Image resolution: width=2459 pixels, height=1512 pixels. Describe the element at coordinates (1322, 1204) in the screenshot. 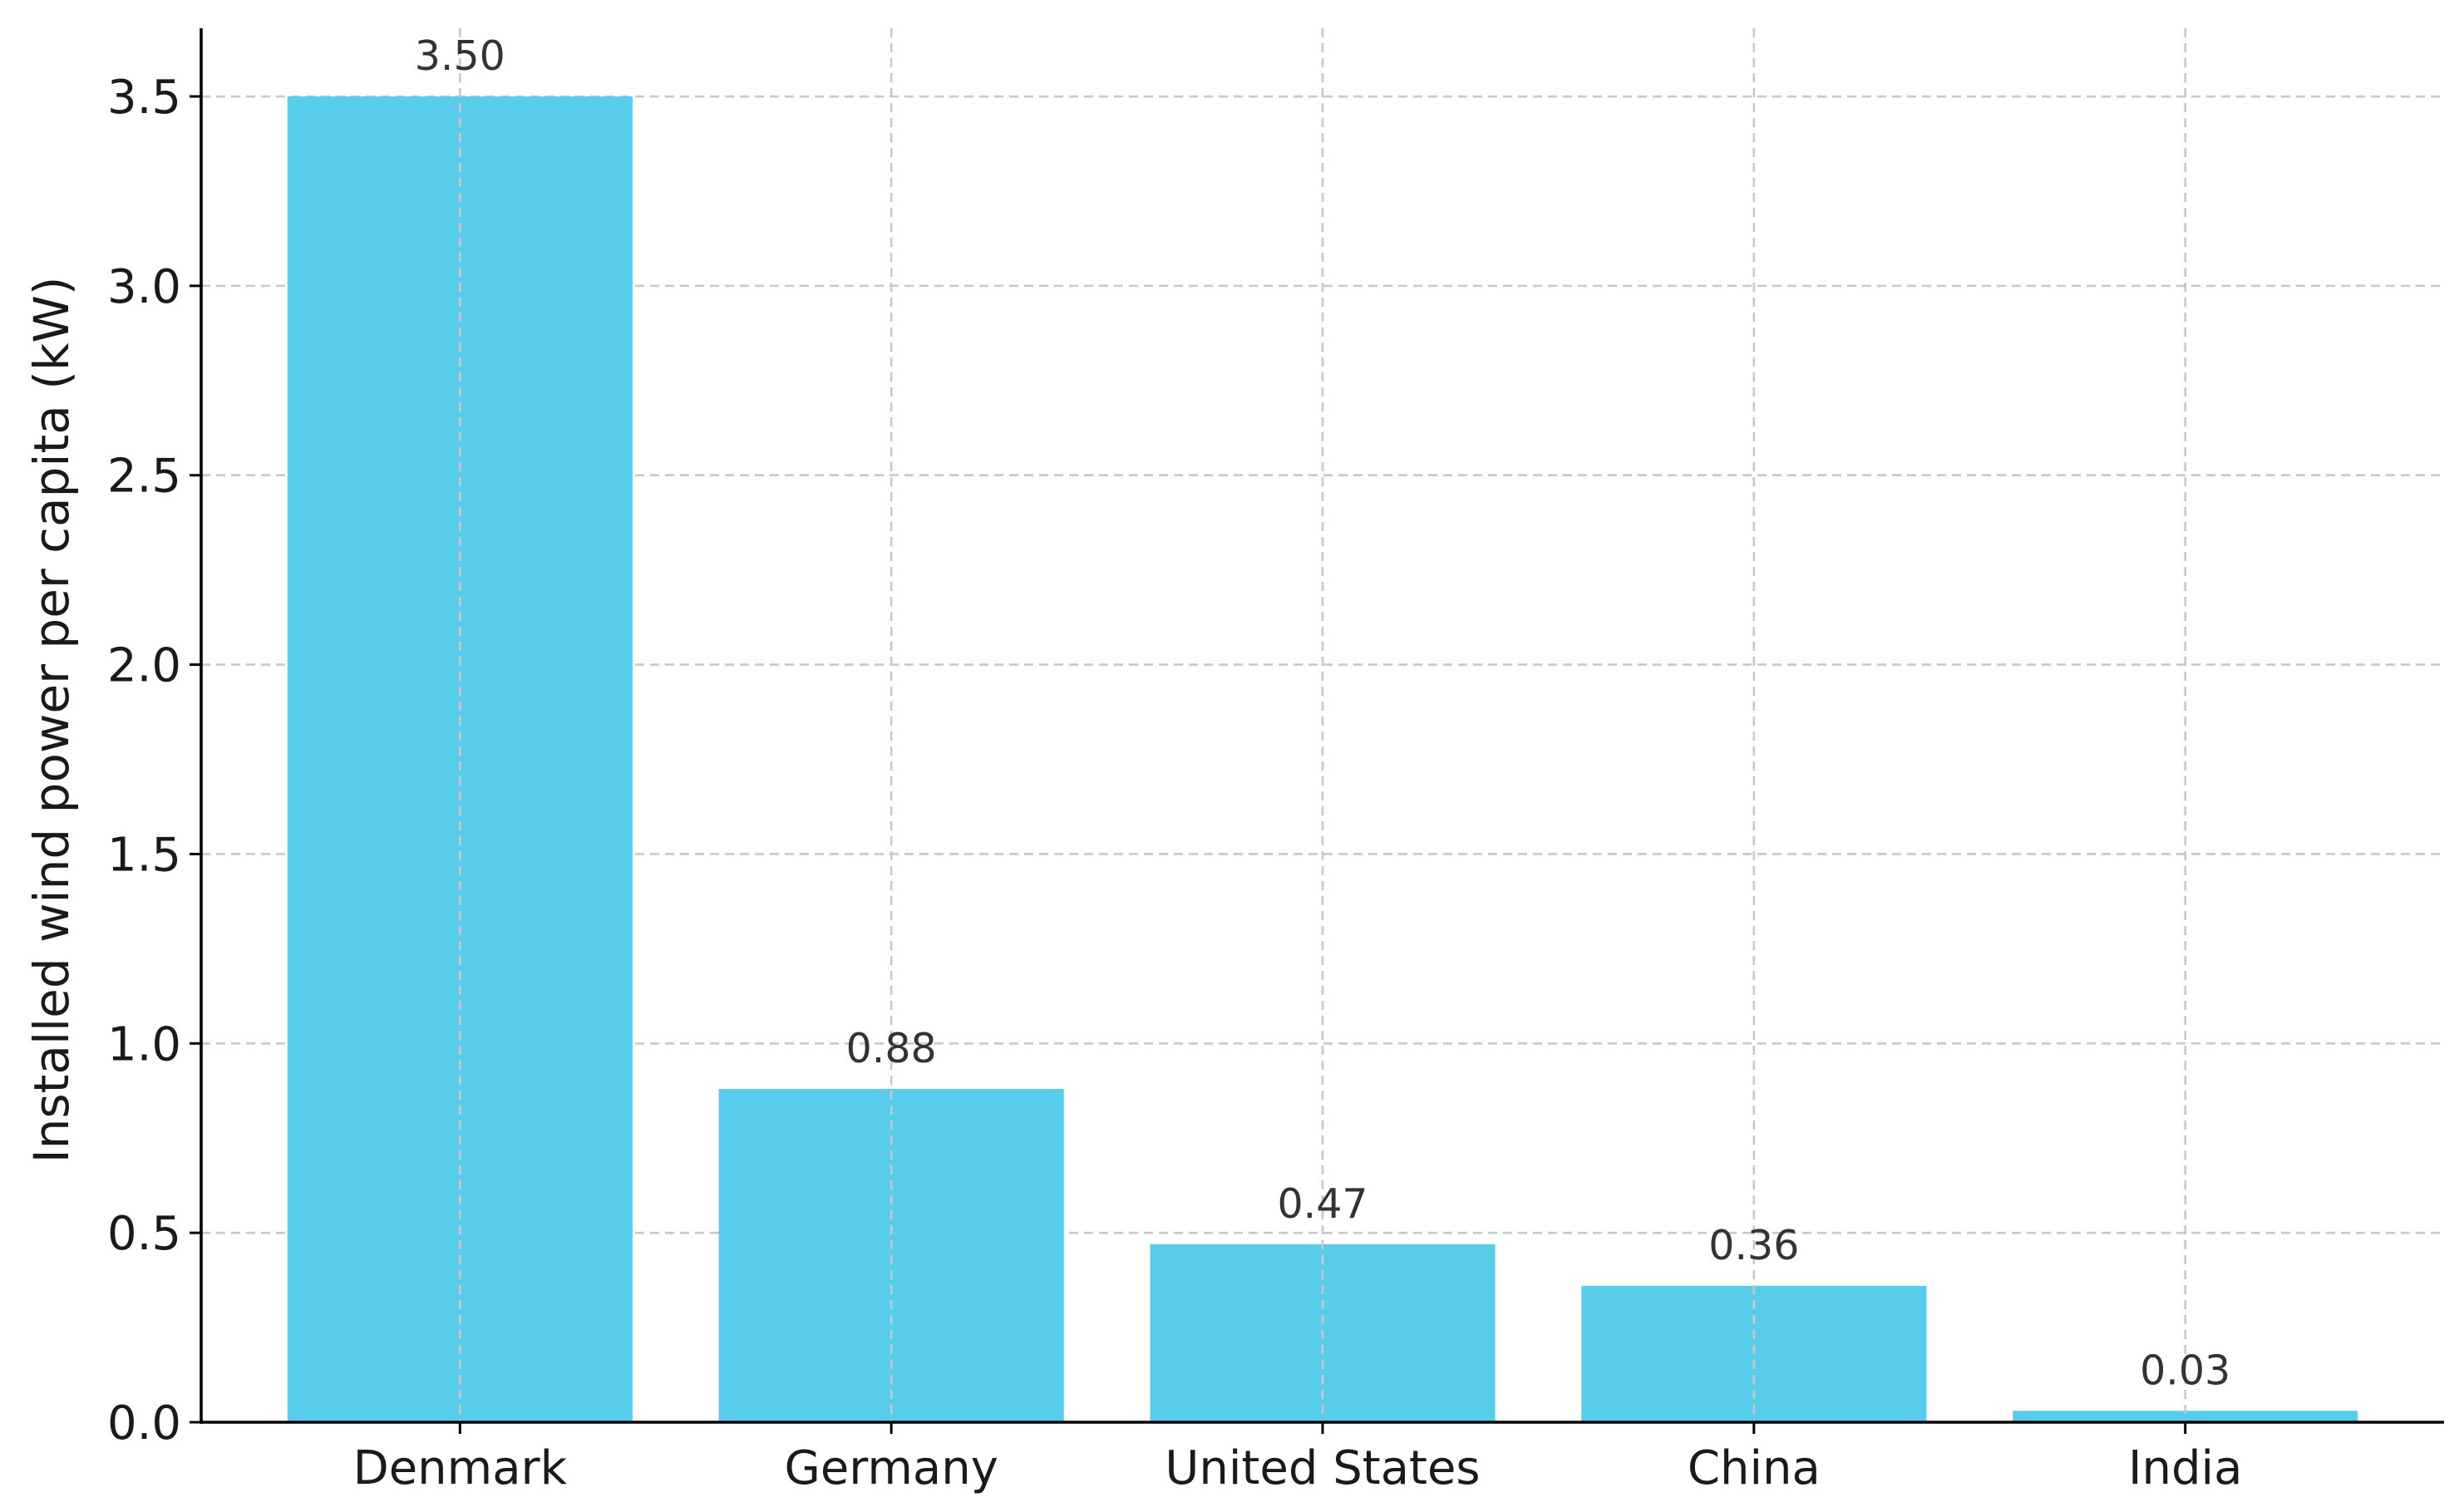

I see `data-label-united-states: 0.47` at that location.